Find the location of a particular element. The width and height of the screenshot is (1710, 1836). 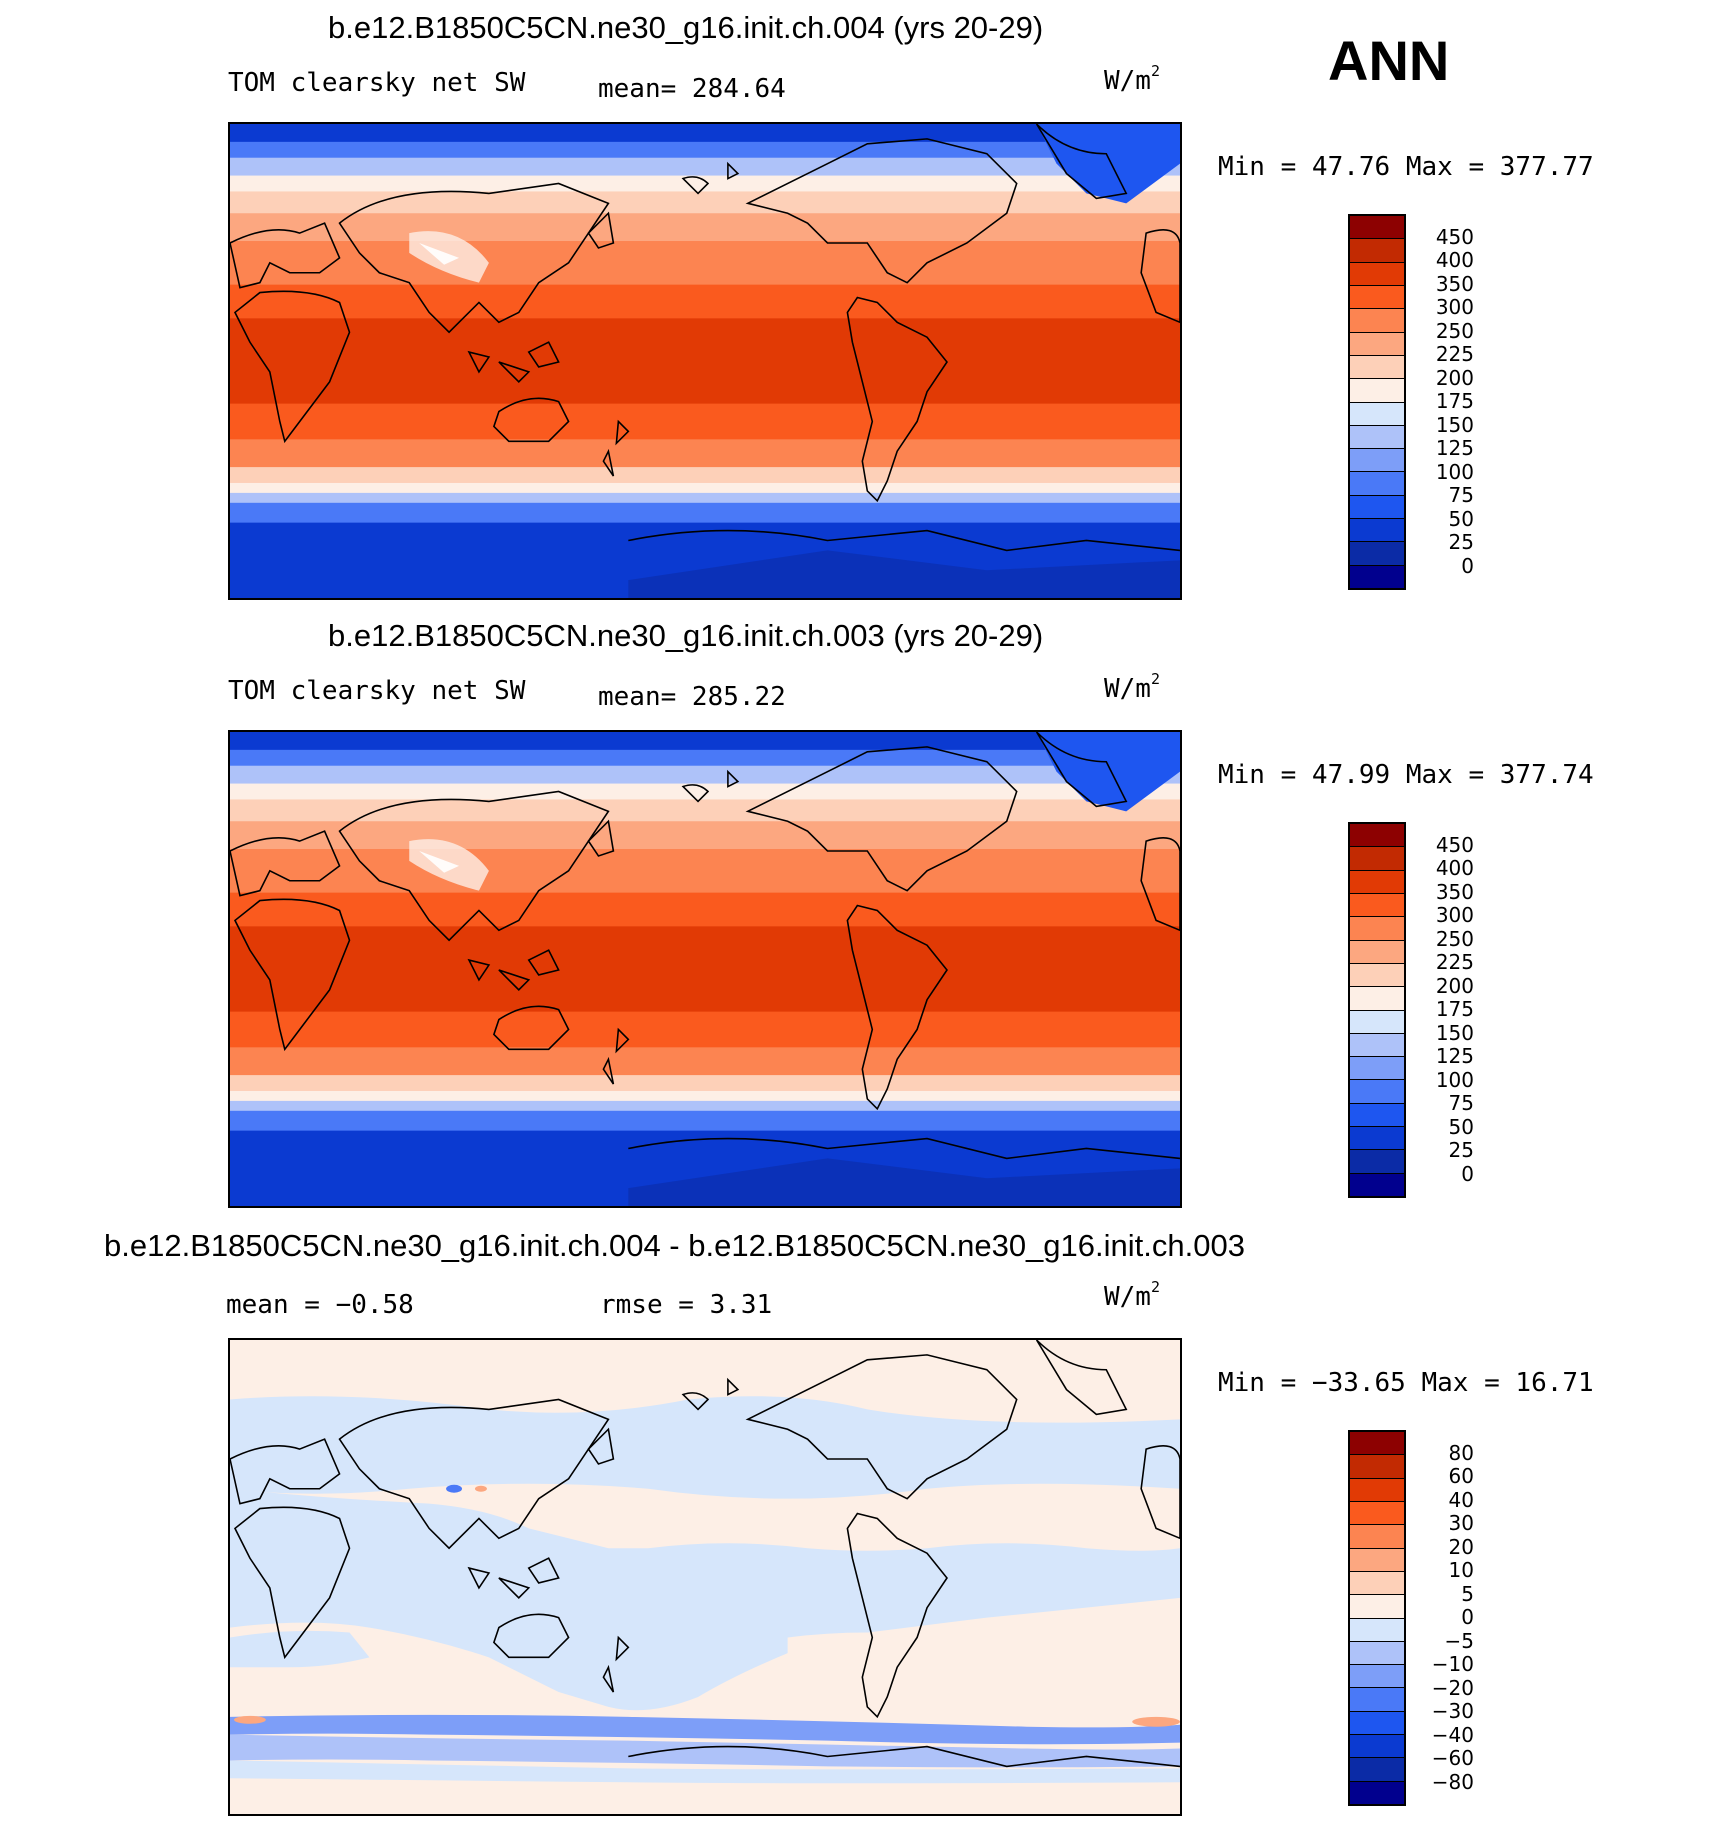

panel-3-colorbar is located at coordinates (1377, 1618).